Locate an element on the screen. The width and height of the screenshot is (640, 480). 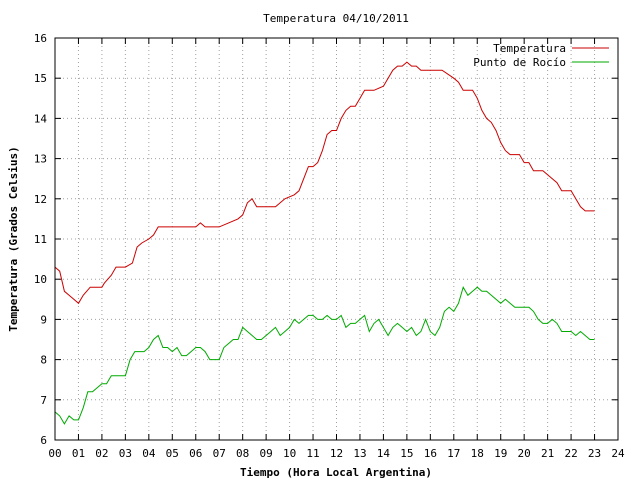
y-tick-label: 15 is located at coordinates (40, 78).